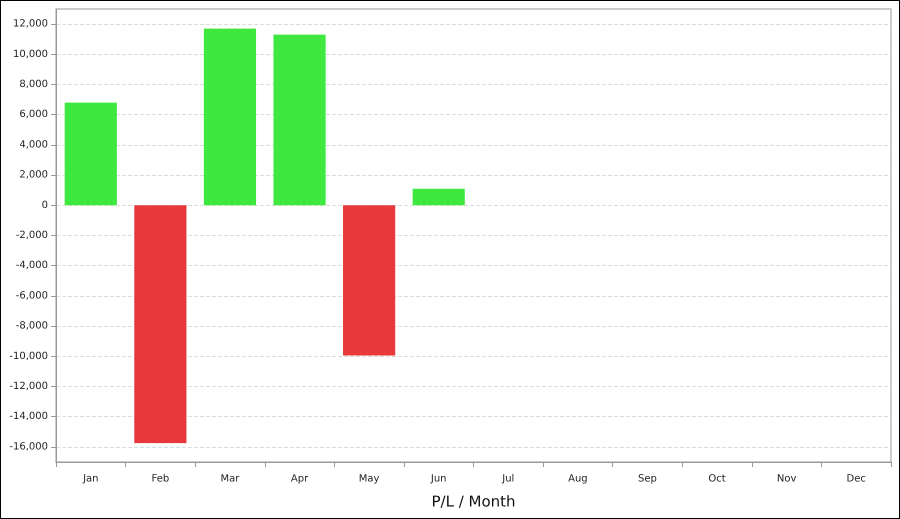 This screenshot has height=519, width=900. What do you see at coordinates (32, 326) in the screenshot?
I see `y-tick-label: -8,000` at bounding box center [32, 326].